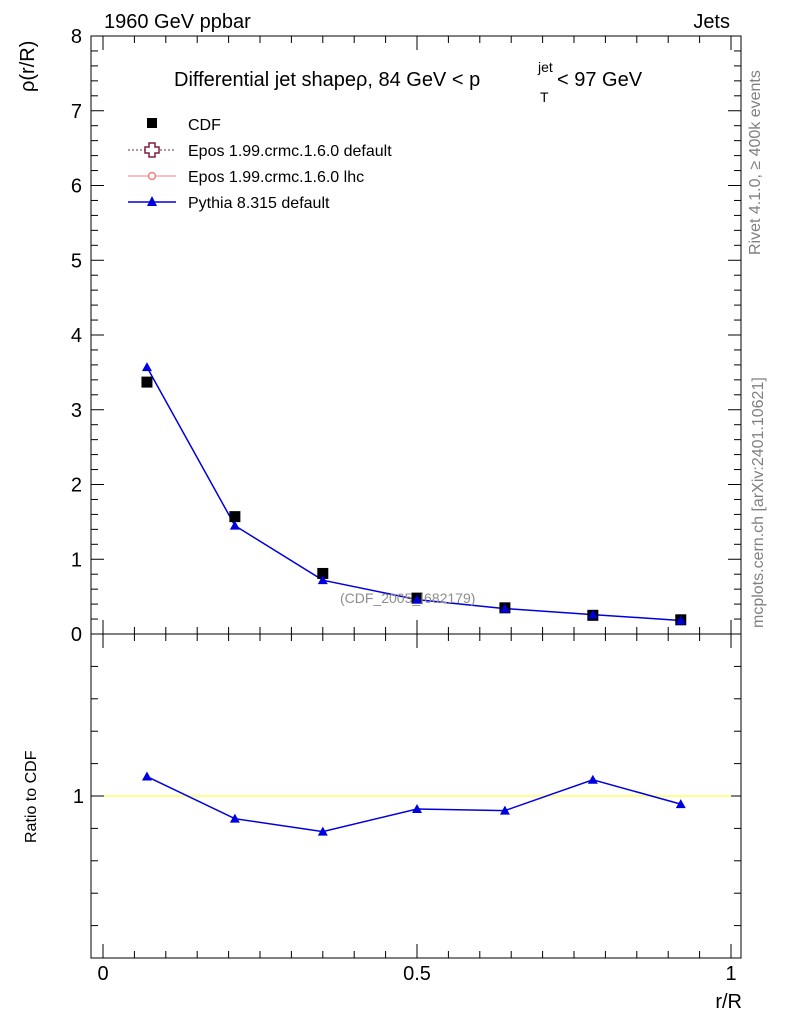  I want to click on ratio-y-axis-label: Ratio to CDF, so click(31, 796).